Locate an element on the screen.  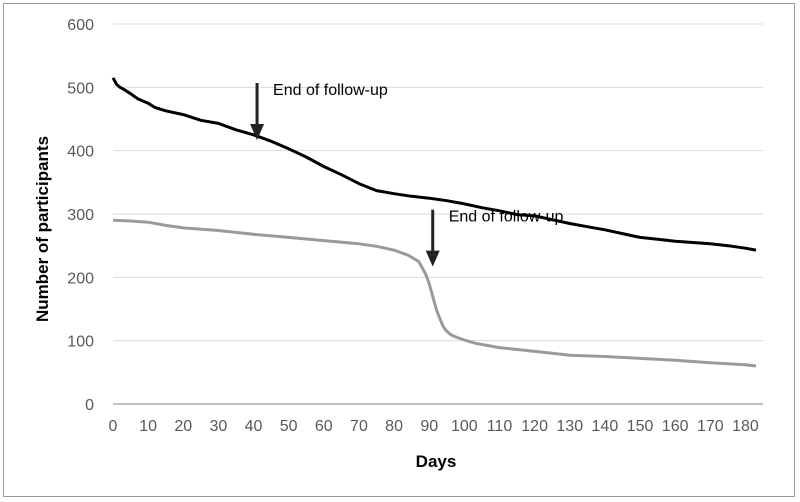
x-tick-label: 160 is located at coordinates (675, 426).